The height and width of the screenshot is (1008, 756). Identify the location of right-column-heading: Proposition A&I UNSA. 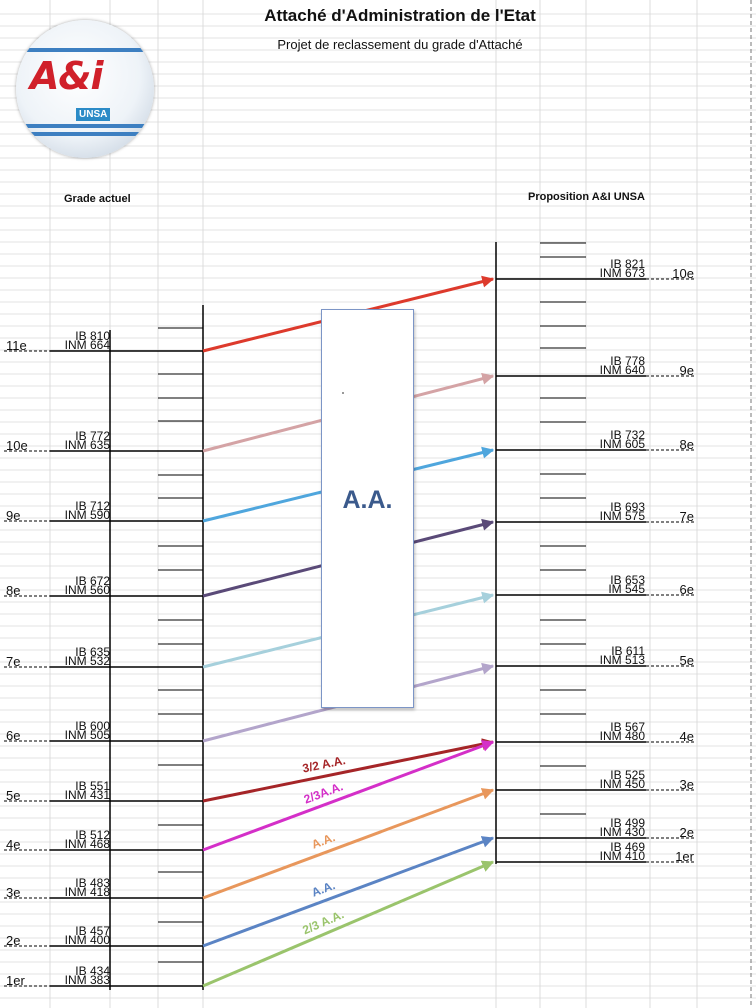
(586, 197).